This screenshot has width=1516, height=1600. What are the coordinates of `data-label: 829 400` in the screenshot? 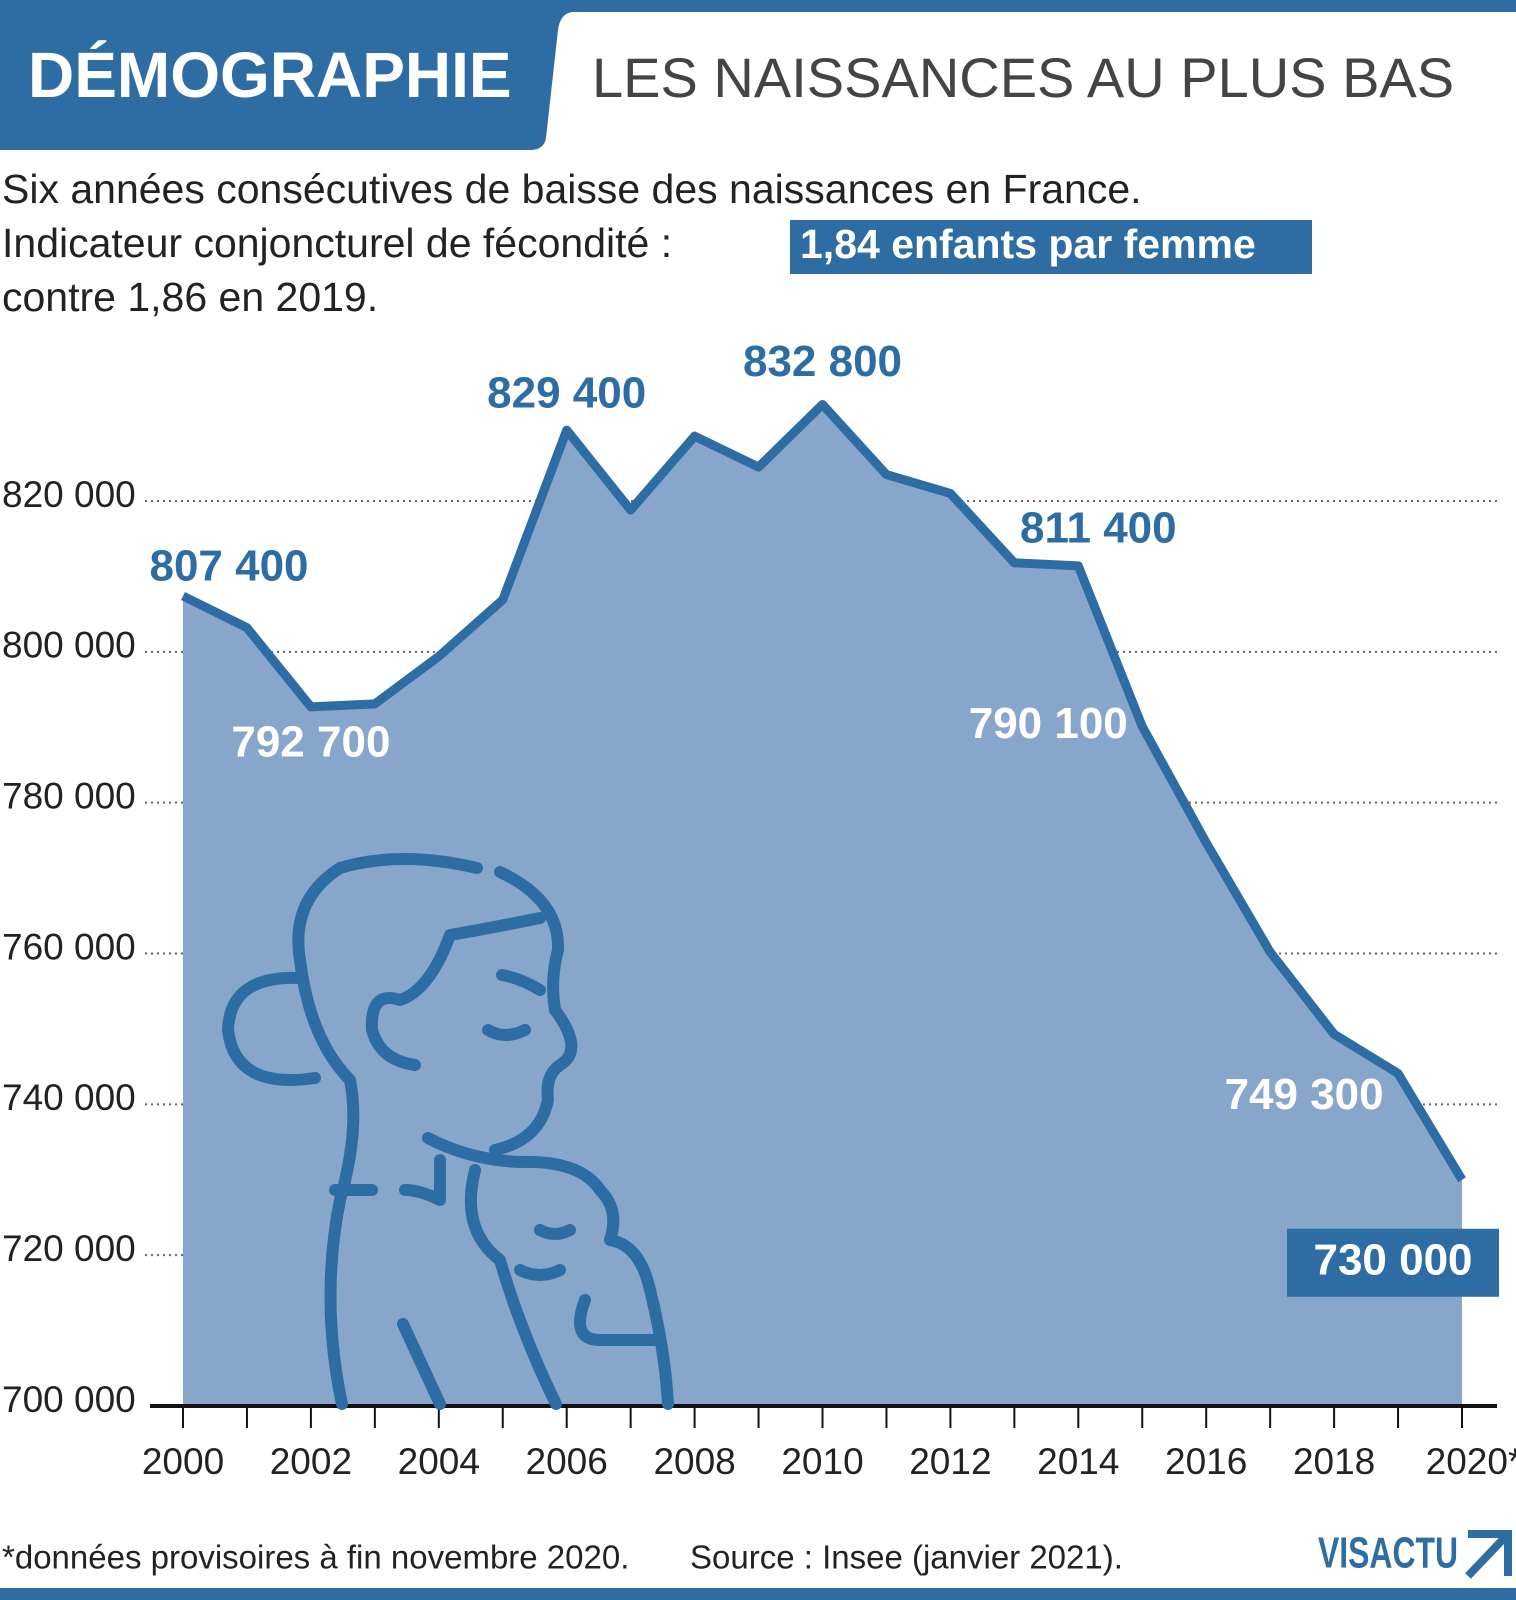 It's located at (566, 393).